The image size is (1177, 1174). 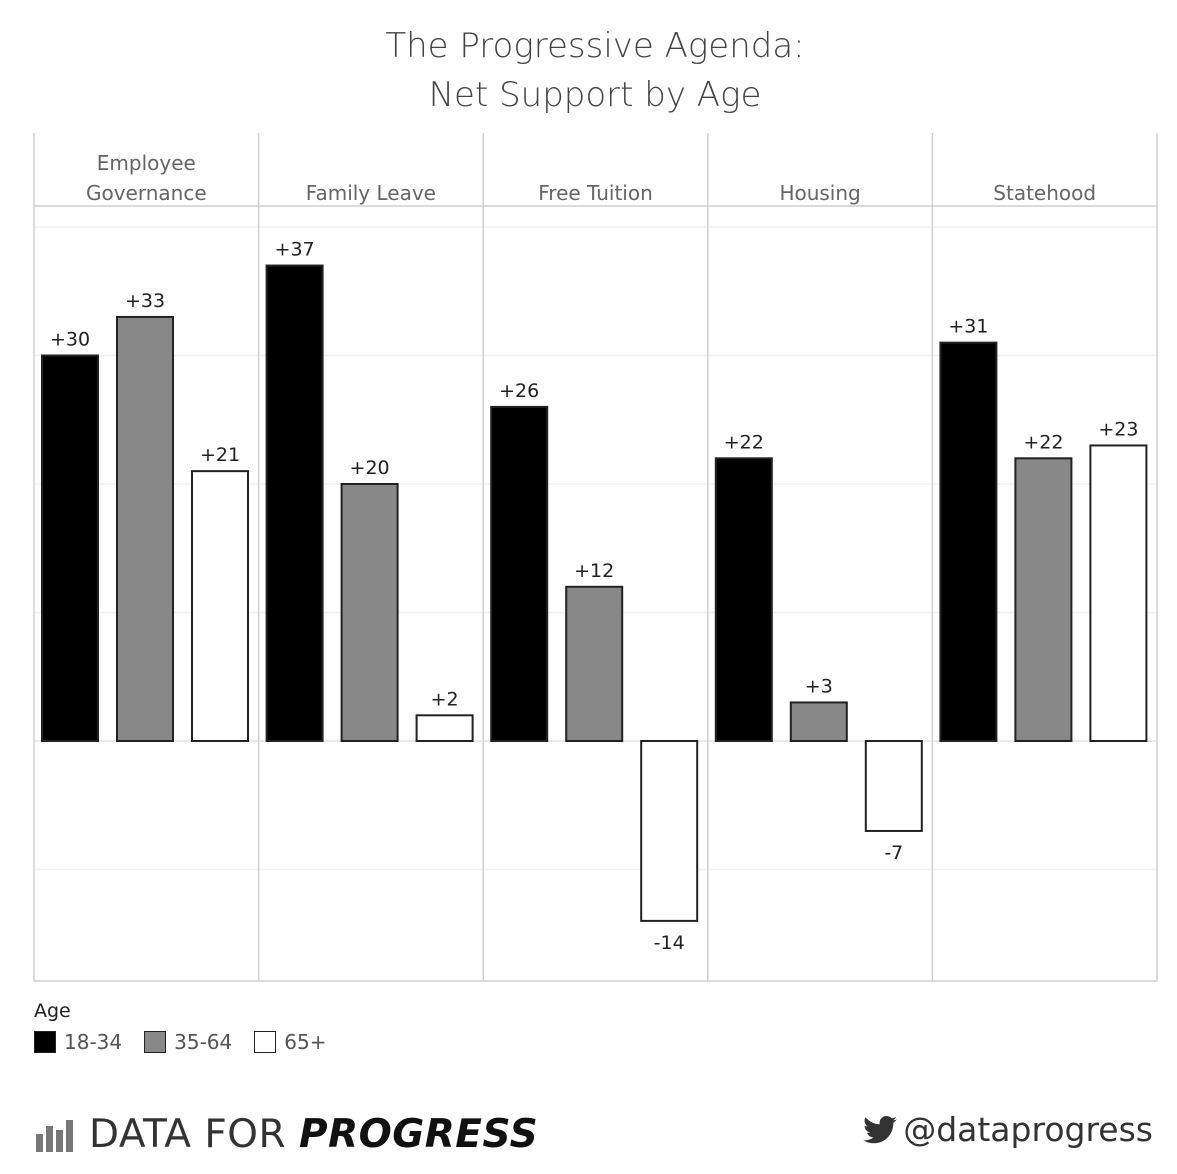 What do you see at coordinates (1044, 193) in the screenshot?
I see `panel-label: Statehood` at bounding box center [1044, 193].